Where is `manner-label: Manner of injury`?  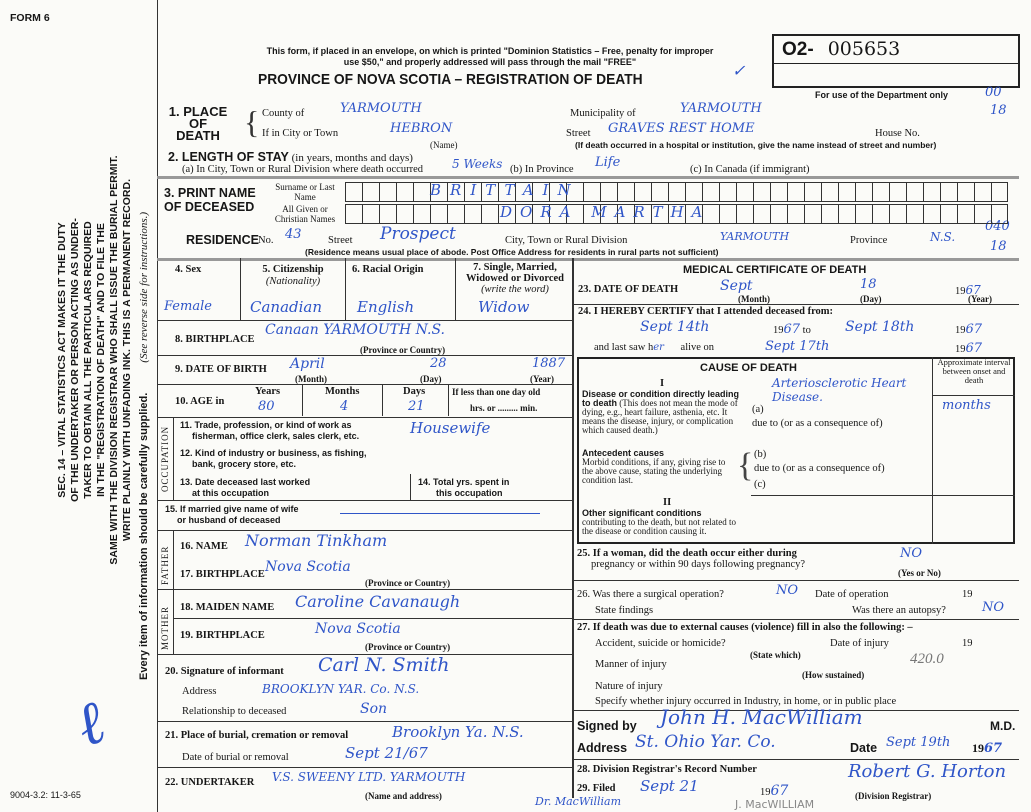
manner-label: Manner of injury is located at coordinates (631, 664).